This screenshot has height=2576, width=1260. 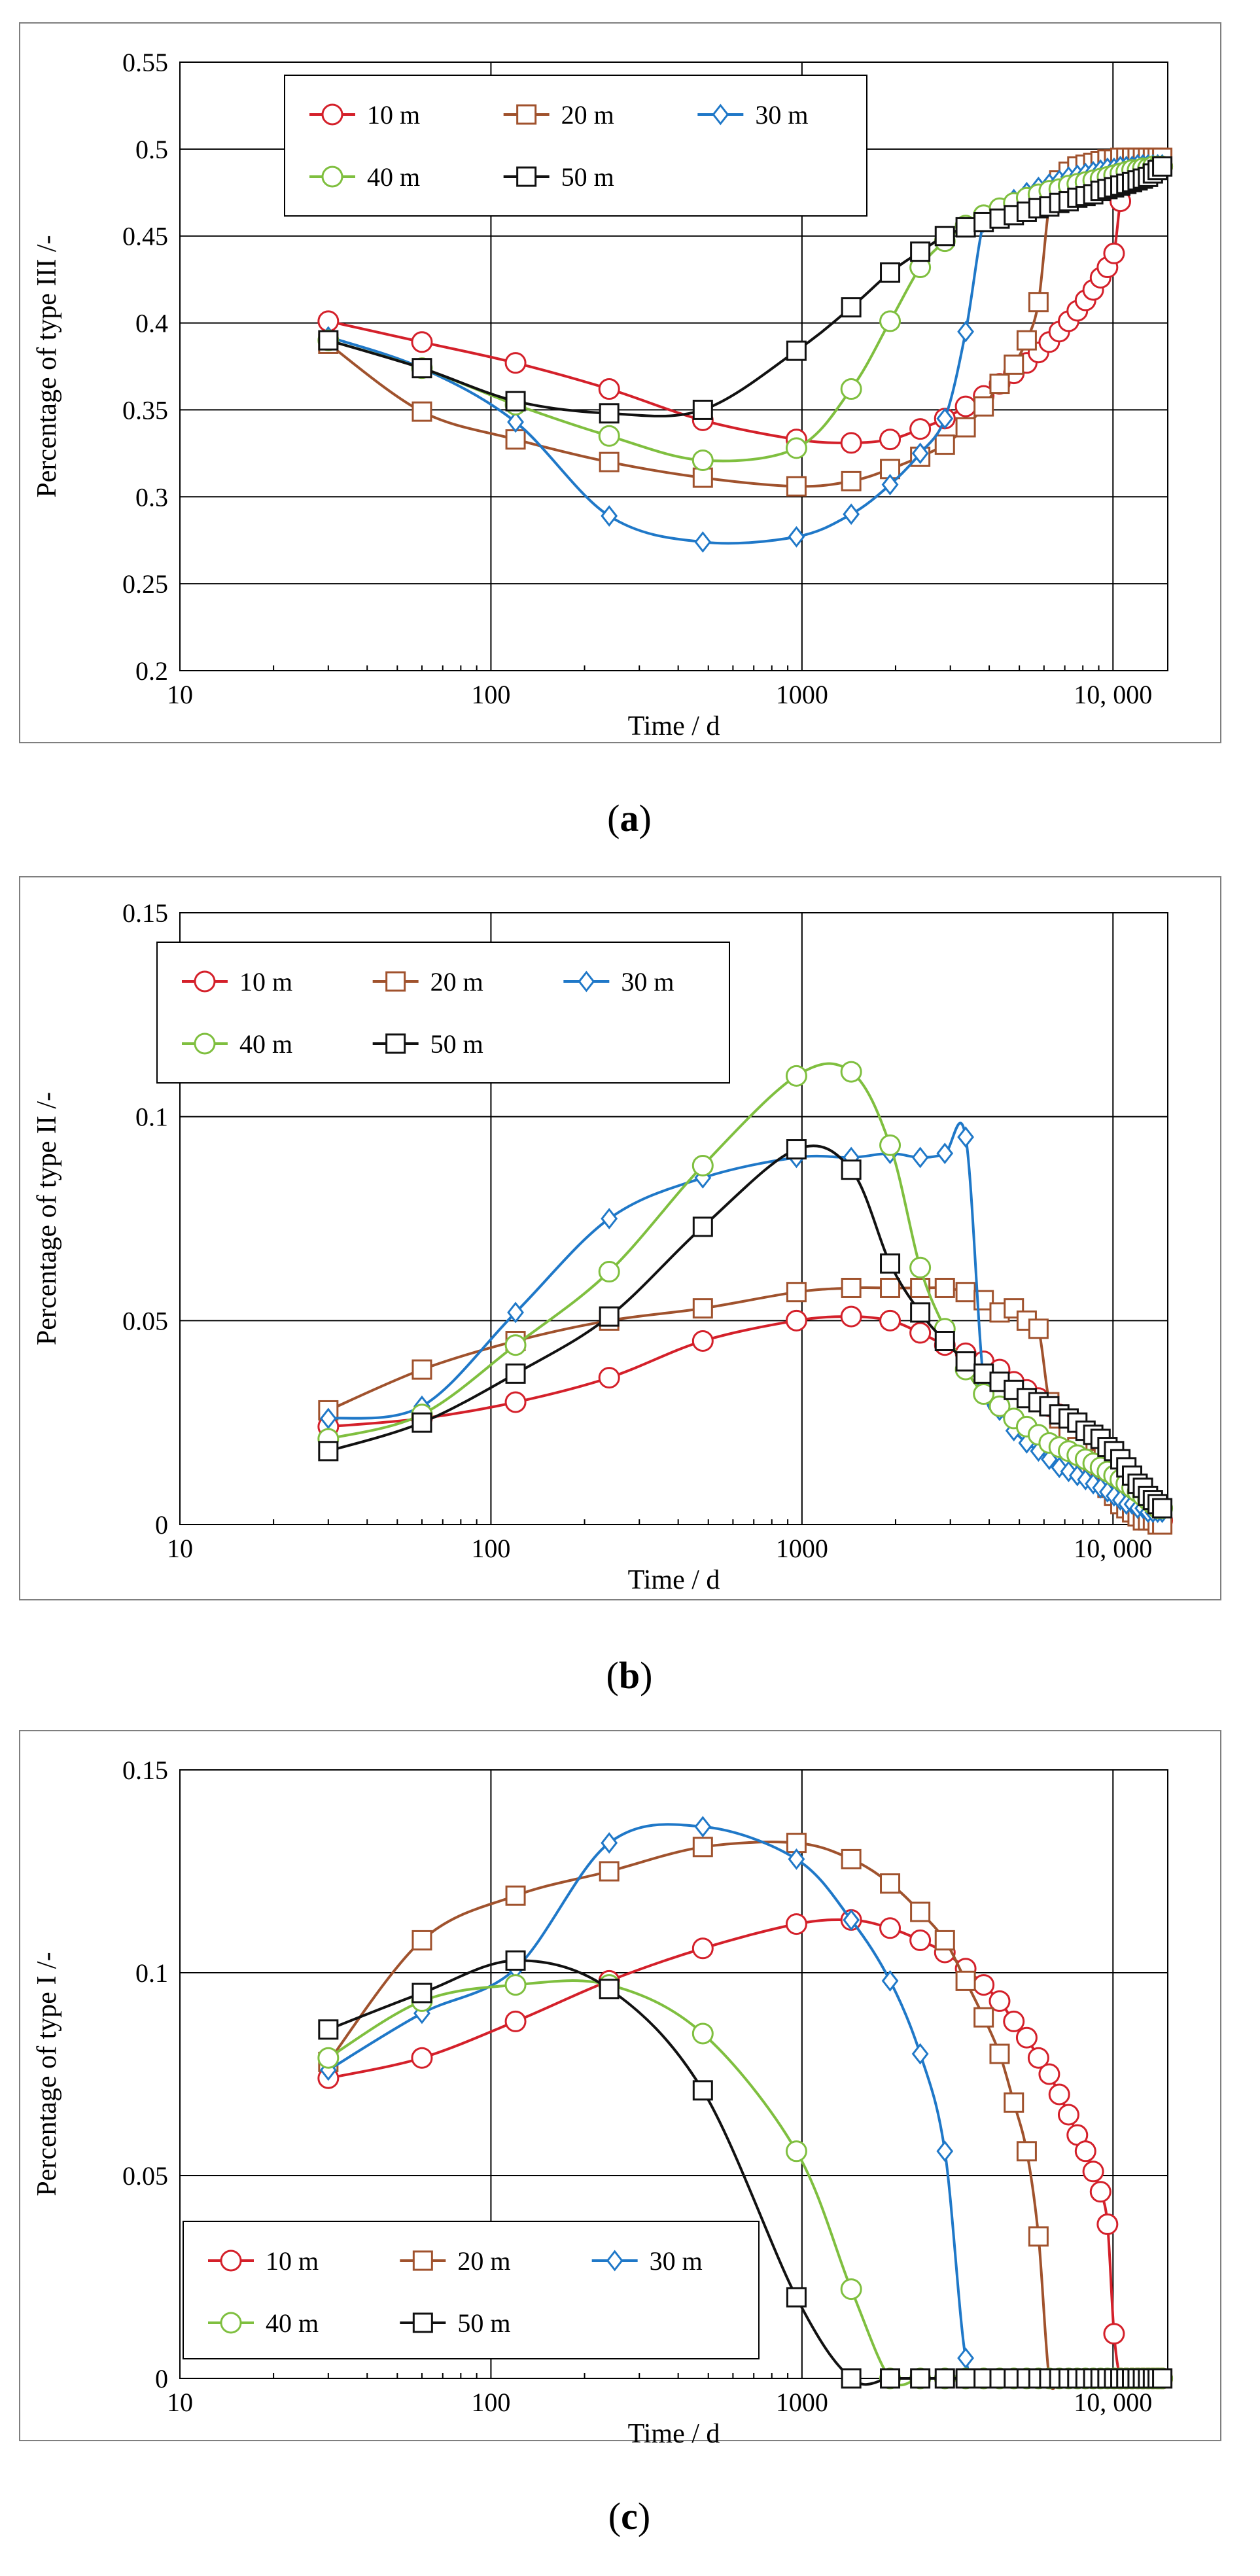 What do you see at coordinates (745, 1329) in the screenshot?
I see `series-50m` at bounding box center [745, 1329].